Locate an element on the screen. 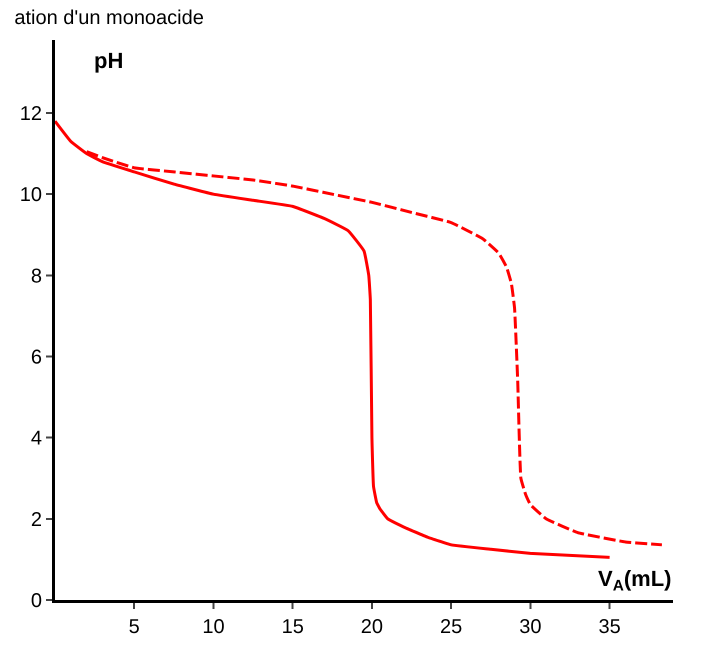  x-tick-label: 35 is located at coordinates (609, 627).